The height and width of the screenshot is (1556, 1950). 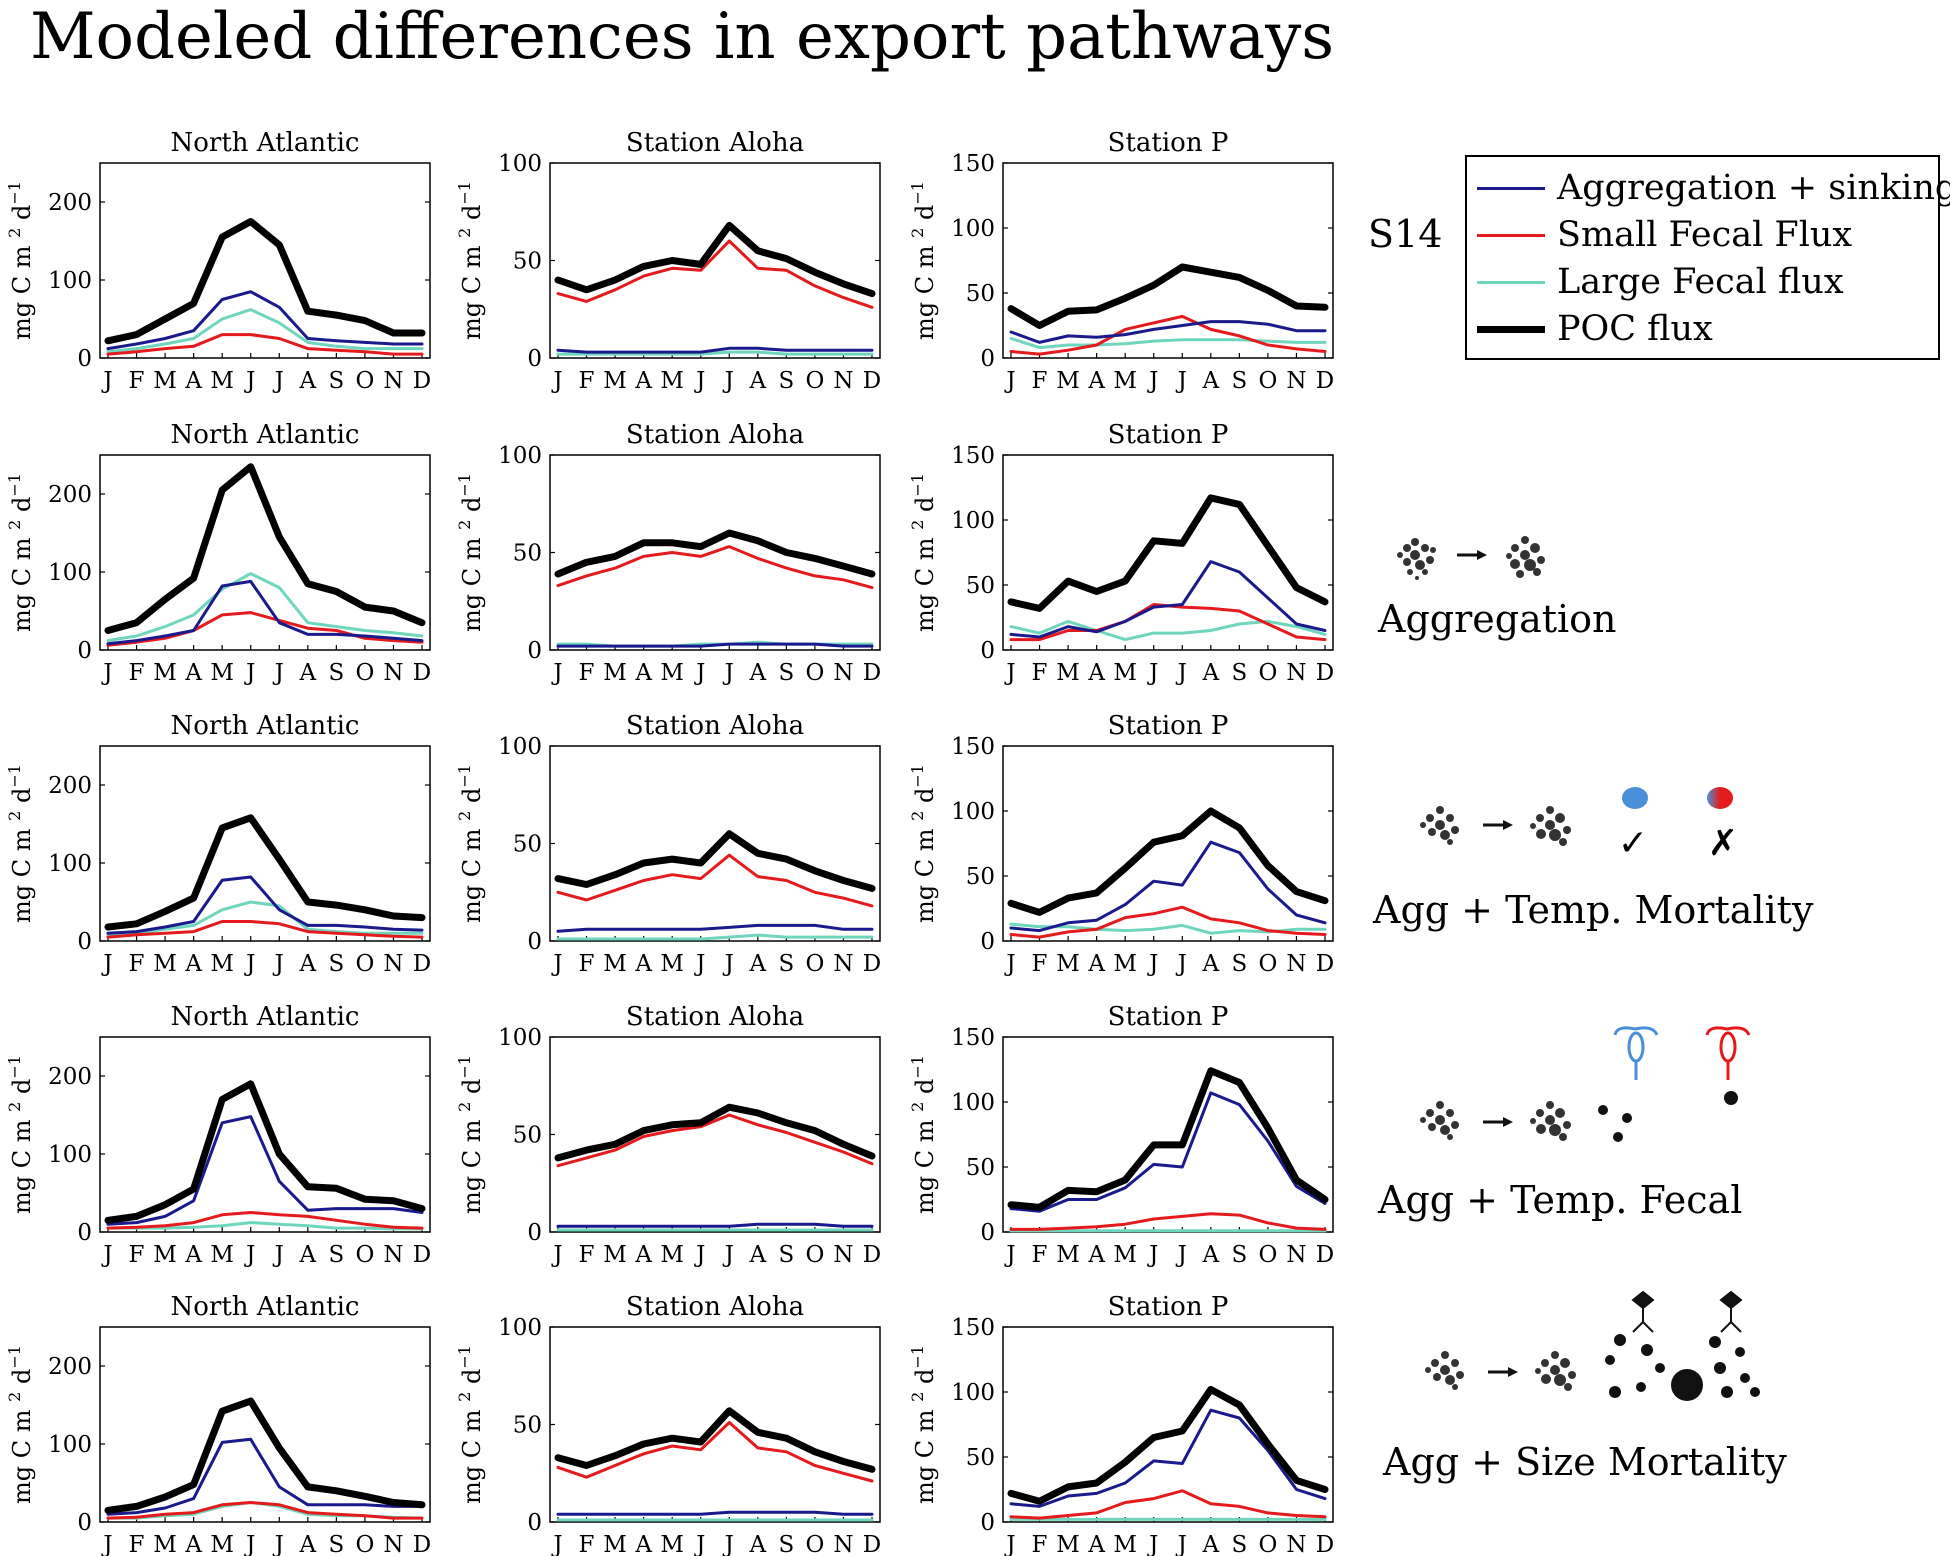 I want to click on x-tick-label: D, so click(x=422, y=381).